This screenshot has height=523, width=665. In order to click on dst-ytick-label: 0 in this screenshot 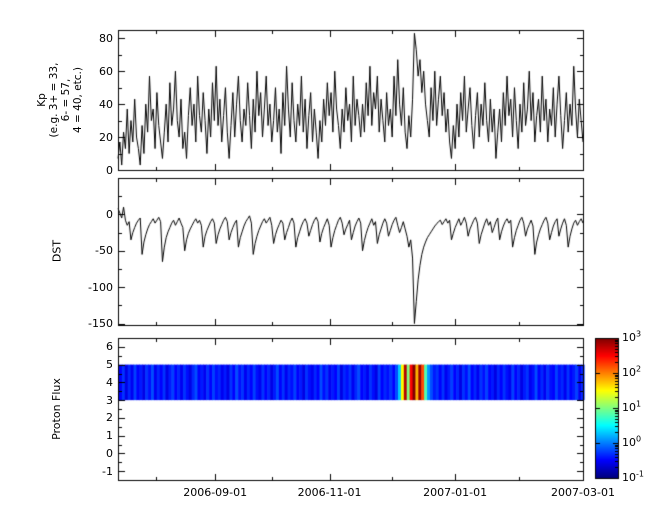, I will do `click(109, 214)`.